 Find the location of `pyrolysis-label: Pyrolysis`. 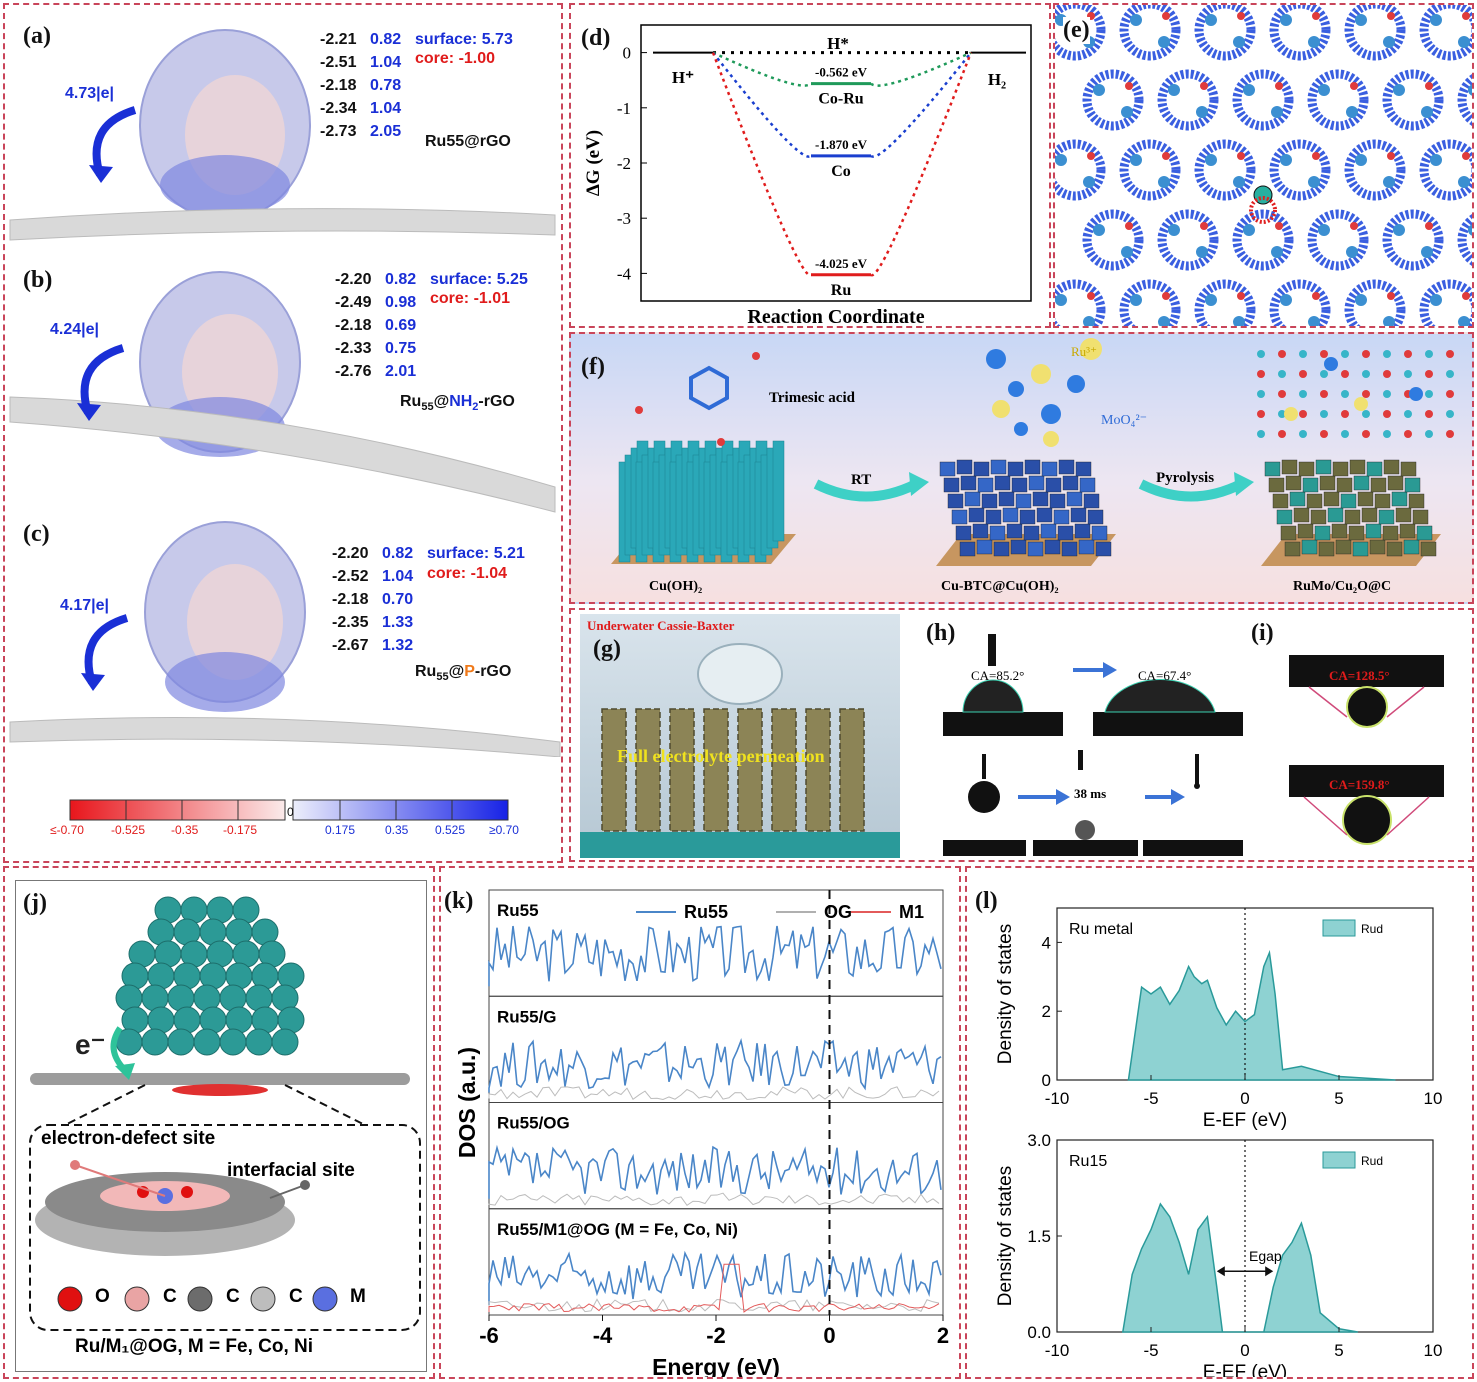

pyrolysis-label: Pyrolysis is located at coordinates (1185, 478).